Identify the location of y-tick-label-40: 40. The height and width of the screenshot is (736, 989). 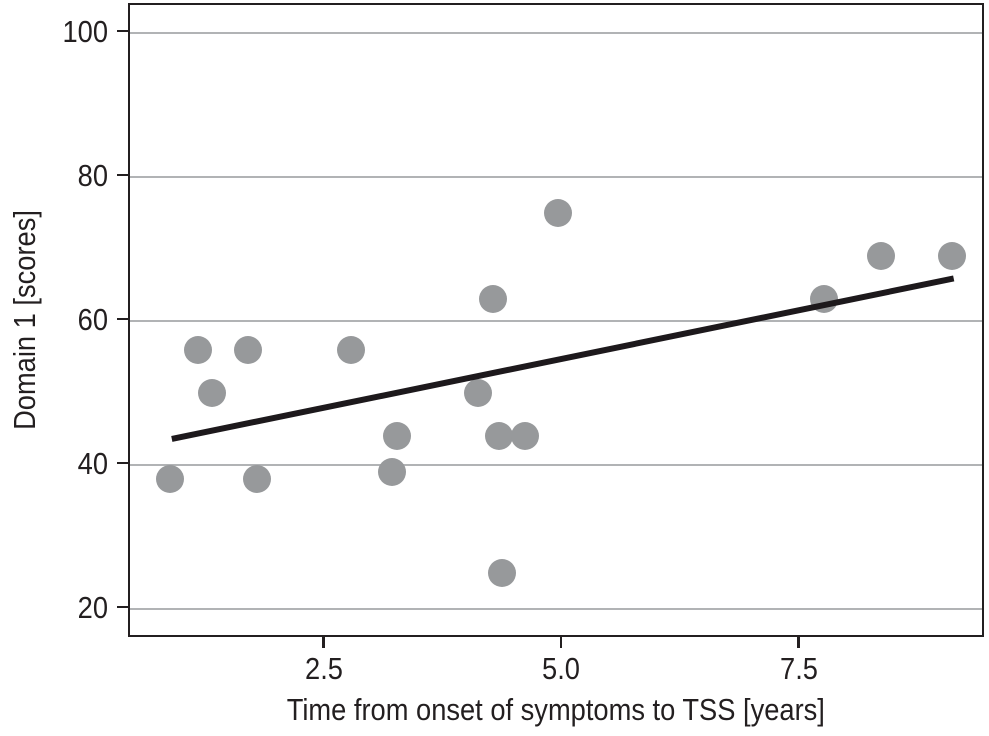
(92, 463).